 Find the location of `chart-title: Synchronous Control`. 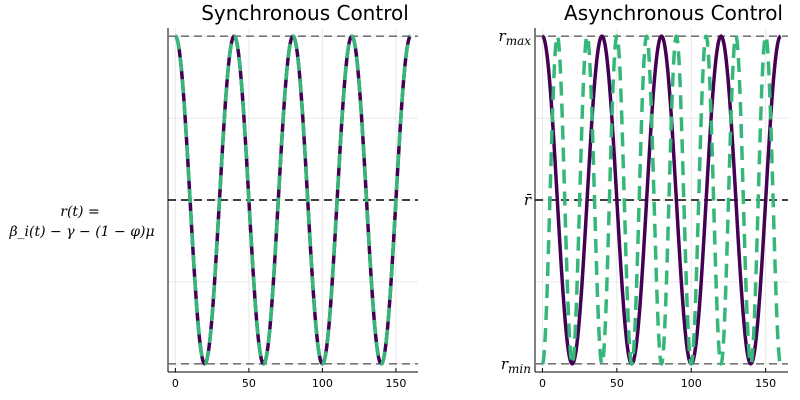

chart-title: Synchronous Control is located at coordinates (305, 13).